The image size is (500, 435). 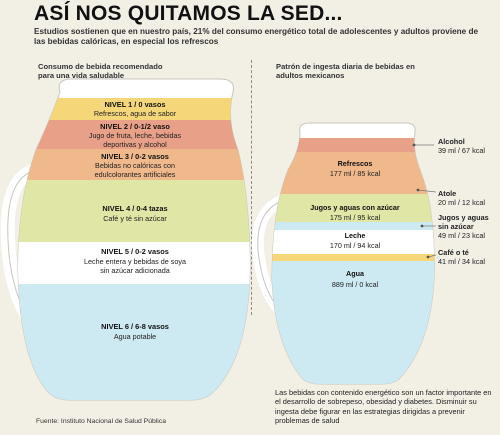 What do you see at coordinates (355, 273) in the screenshot?
I see `agua-name: Agua` at bounding box center [355, 273].